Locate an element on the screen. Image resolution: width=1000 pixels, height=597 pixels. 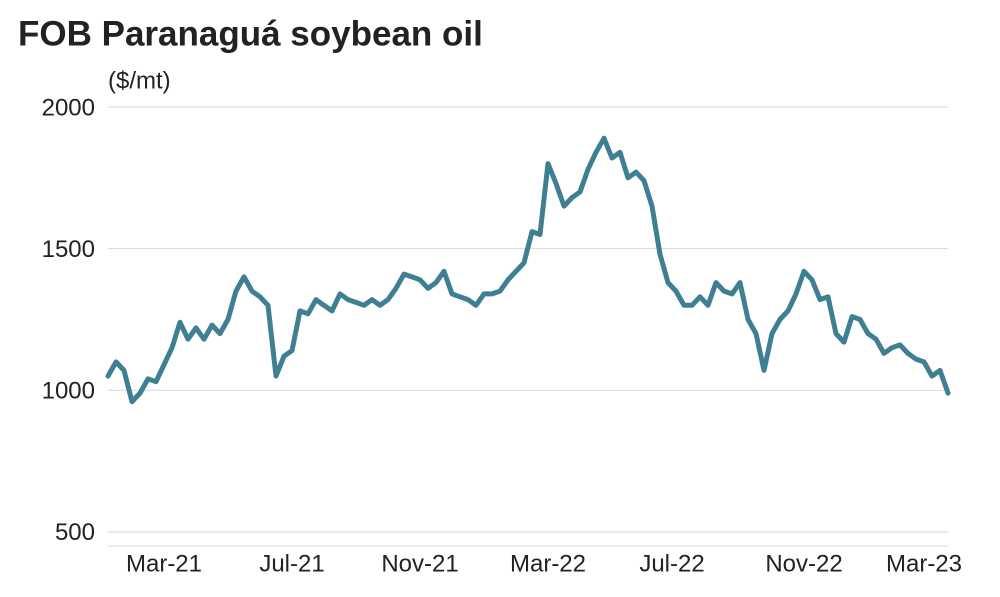
y-tick-label: 1500 is located at coordinates (68, 249).